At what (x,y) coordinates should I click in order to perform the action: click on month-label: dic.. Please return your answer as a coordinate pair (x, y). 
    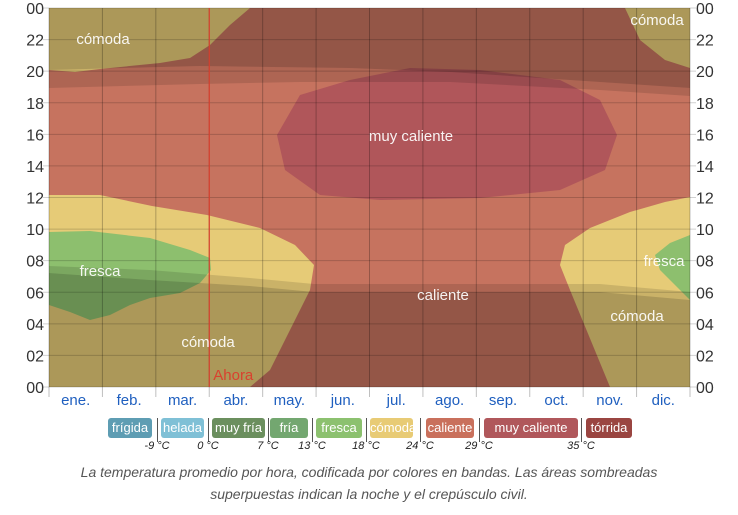
    Looking at the image, I should click on (663, 400).